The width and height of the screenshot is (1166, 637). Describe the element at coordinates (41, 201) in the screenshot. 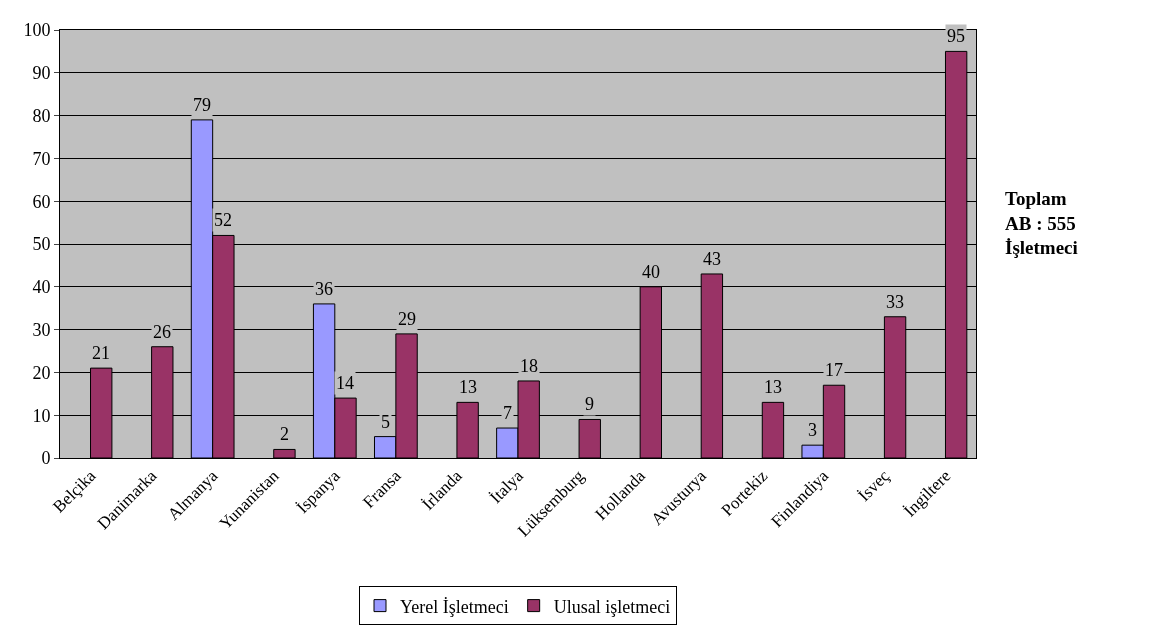

I see `y-tick-label: 60` at that location.